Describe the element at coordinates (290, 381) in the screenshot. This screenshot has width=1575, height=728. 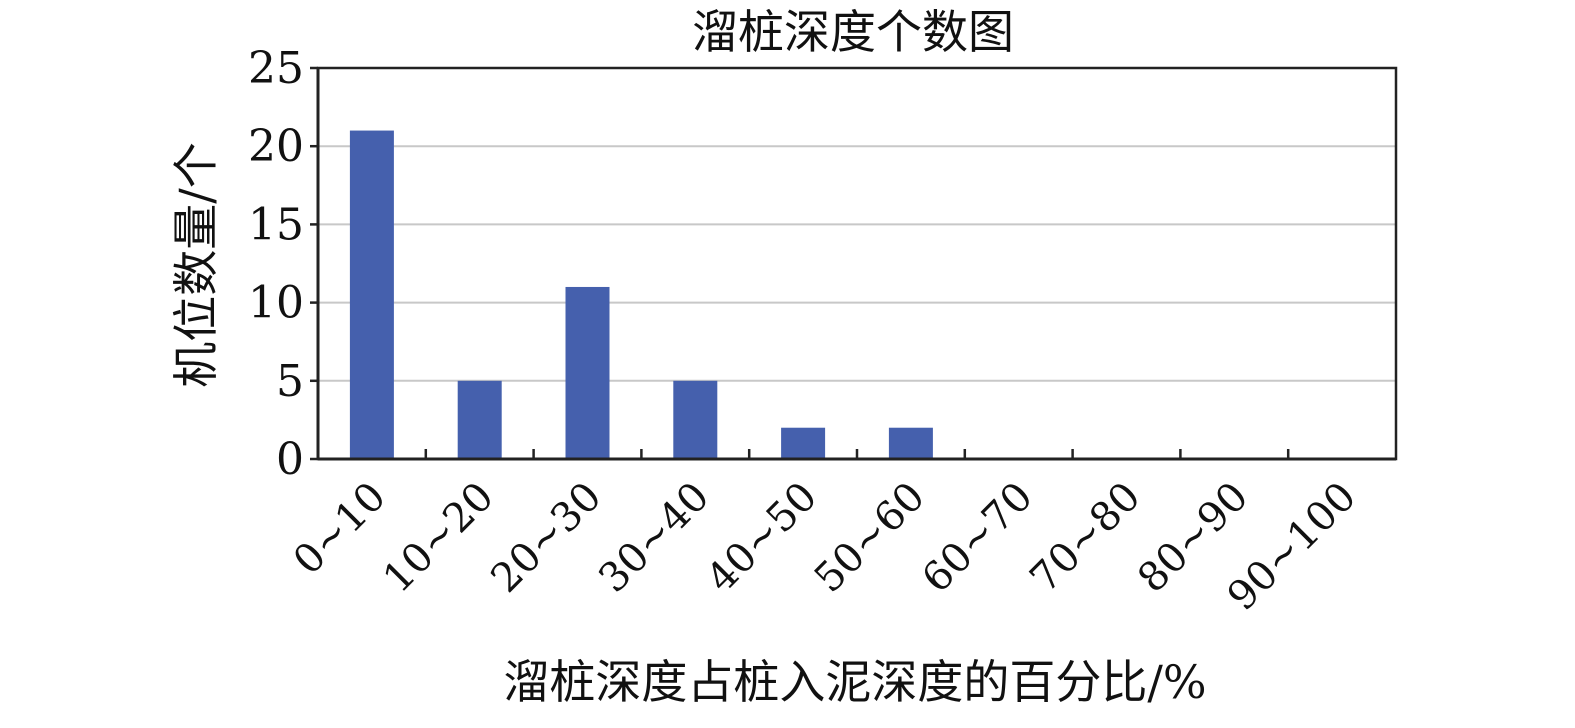
I see `y-tick-label: 5` at that location.